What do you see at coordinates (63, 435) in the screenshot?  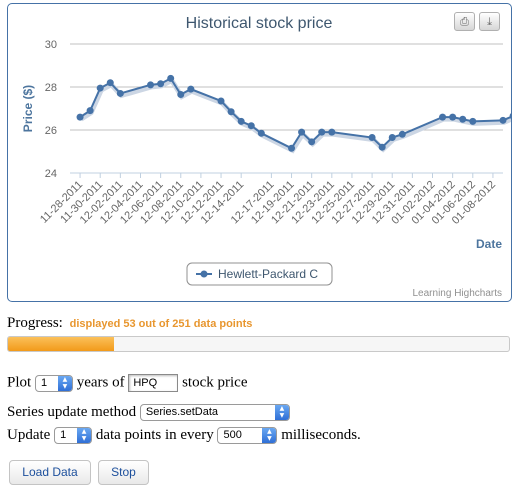 I see `points-value: 1` at bounding box center [63, 435].